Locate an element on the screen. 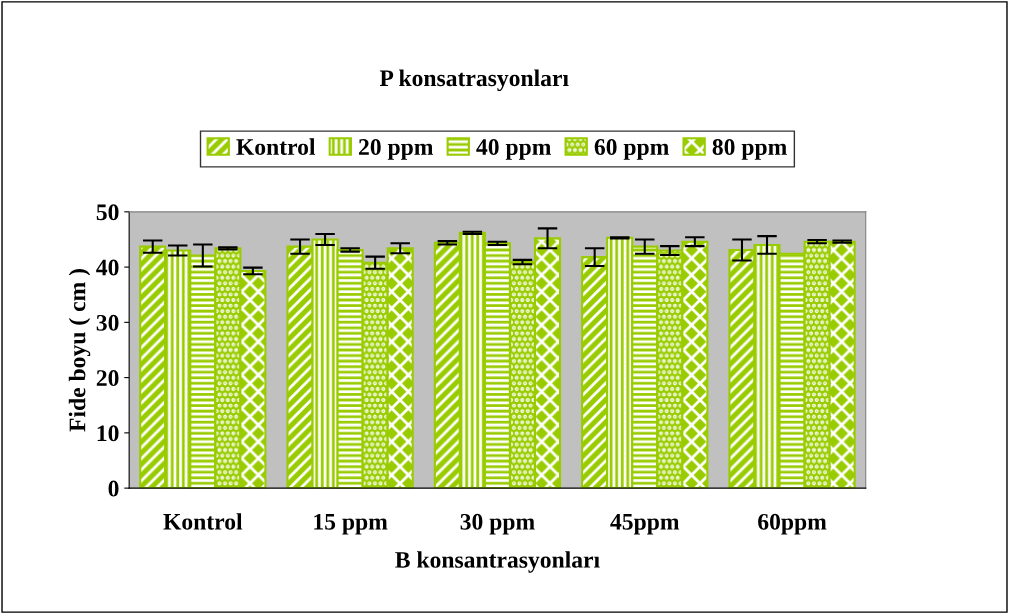 This screenshot has height=614, width=1009. legend-label: Kontrol is located at coordinates (276, 146).